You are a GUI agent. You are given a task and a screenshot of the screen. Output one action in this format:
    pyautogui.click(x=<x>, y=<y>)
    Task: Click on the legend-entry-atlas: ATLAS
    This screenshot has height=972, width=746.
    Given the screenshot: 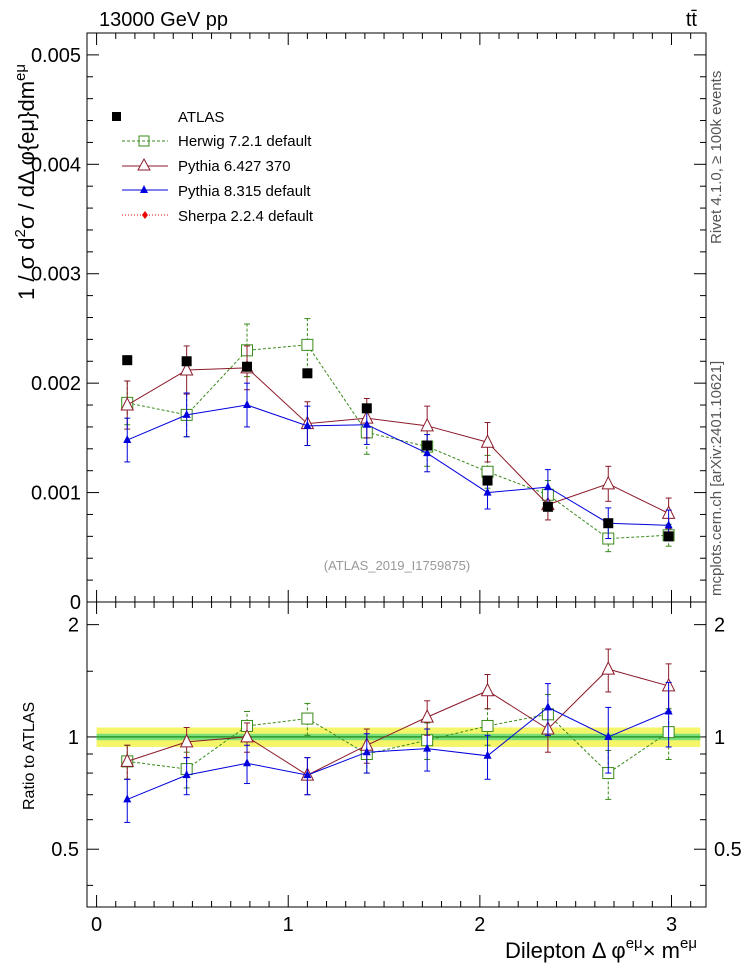 What is the action you would take?
    pyautogui.click(x=168, y=117)
    